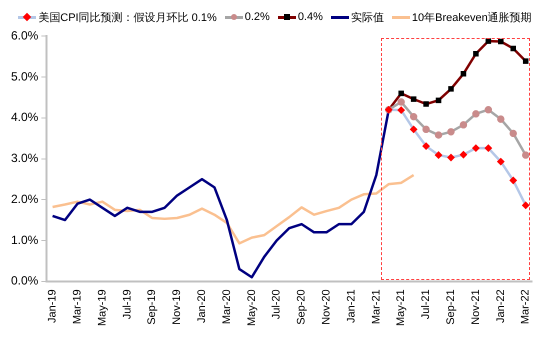 The image size is (550, 337). What do you see at coordinates (276, 304) in the screenshot?
I see `x-tick-label: Jul-20` at bounding box center [276, 304].